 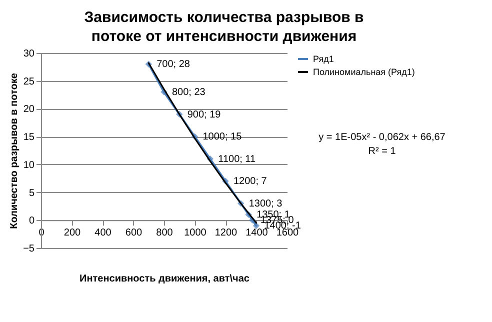 What do you see at coordinates (204, 114) in the screenshot?
I see `data-label: 900; 19` at bounding box center [204, 114].